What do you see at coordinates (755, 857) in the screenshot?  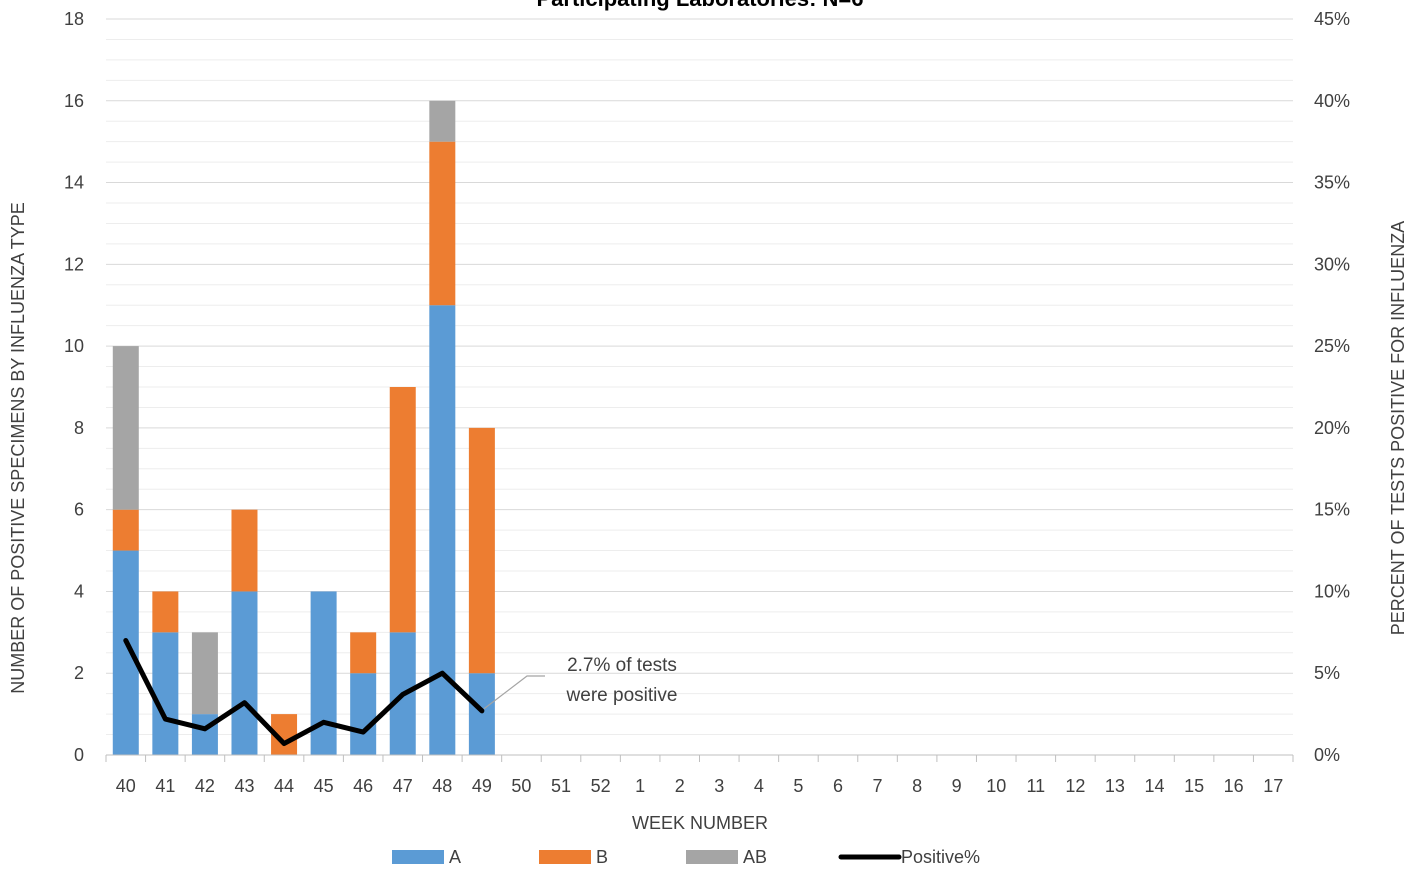 I see `legend-label-ab: AB` at bounding box center [755, 857].